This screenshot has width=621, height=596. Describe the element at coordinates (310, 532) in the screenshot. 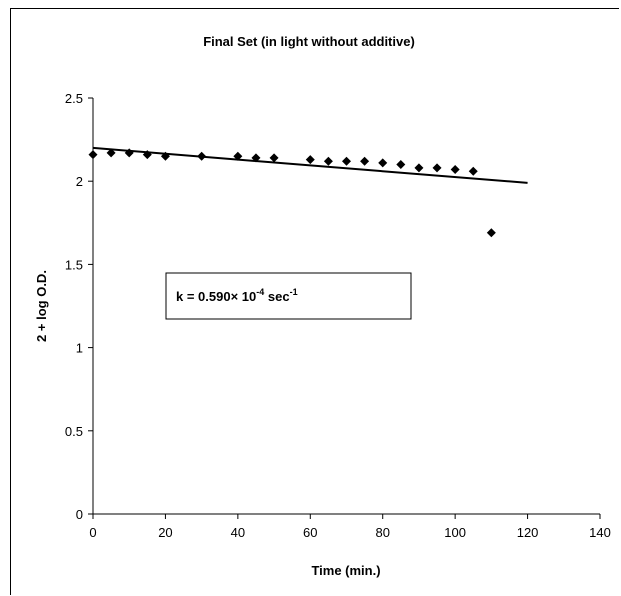

I see `x-tick-label: 60` at that location.